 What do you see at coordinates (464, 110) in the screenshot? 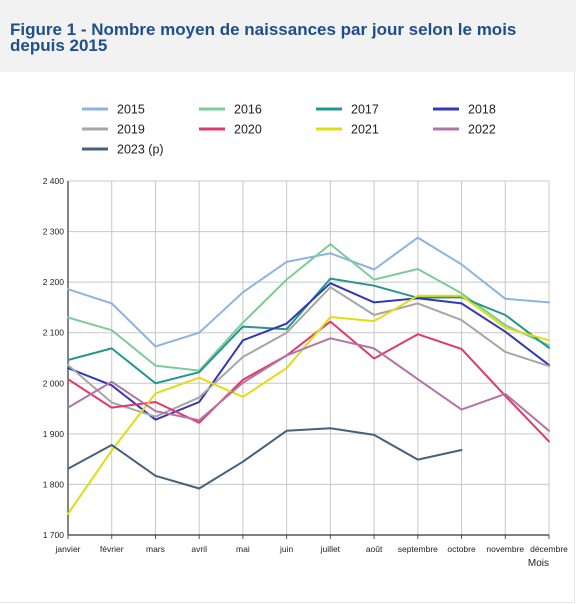
I see `legend-item: 2018` at bounding box center [464, 110].